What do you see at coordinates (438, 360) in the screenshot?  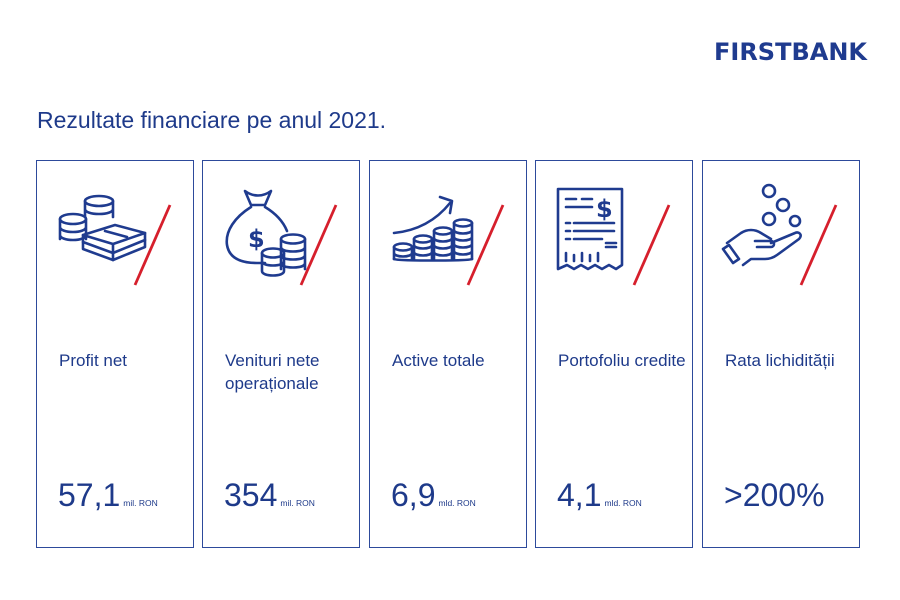 I see `card-label: Active totale` at bounding box center [438, 360].